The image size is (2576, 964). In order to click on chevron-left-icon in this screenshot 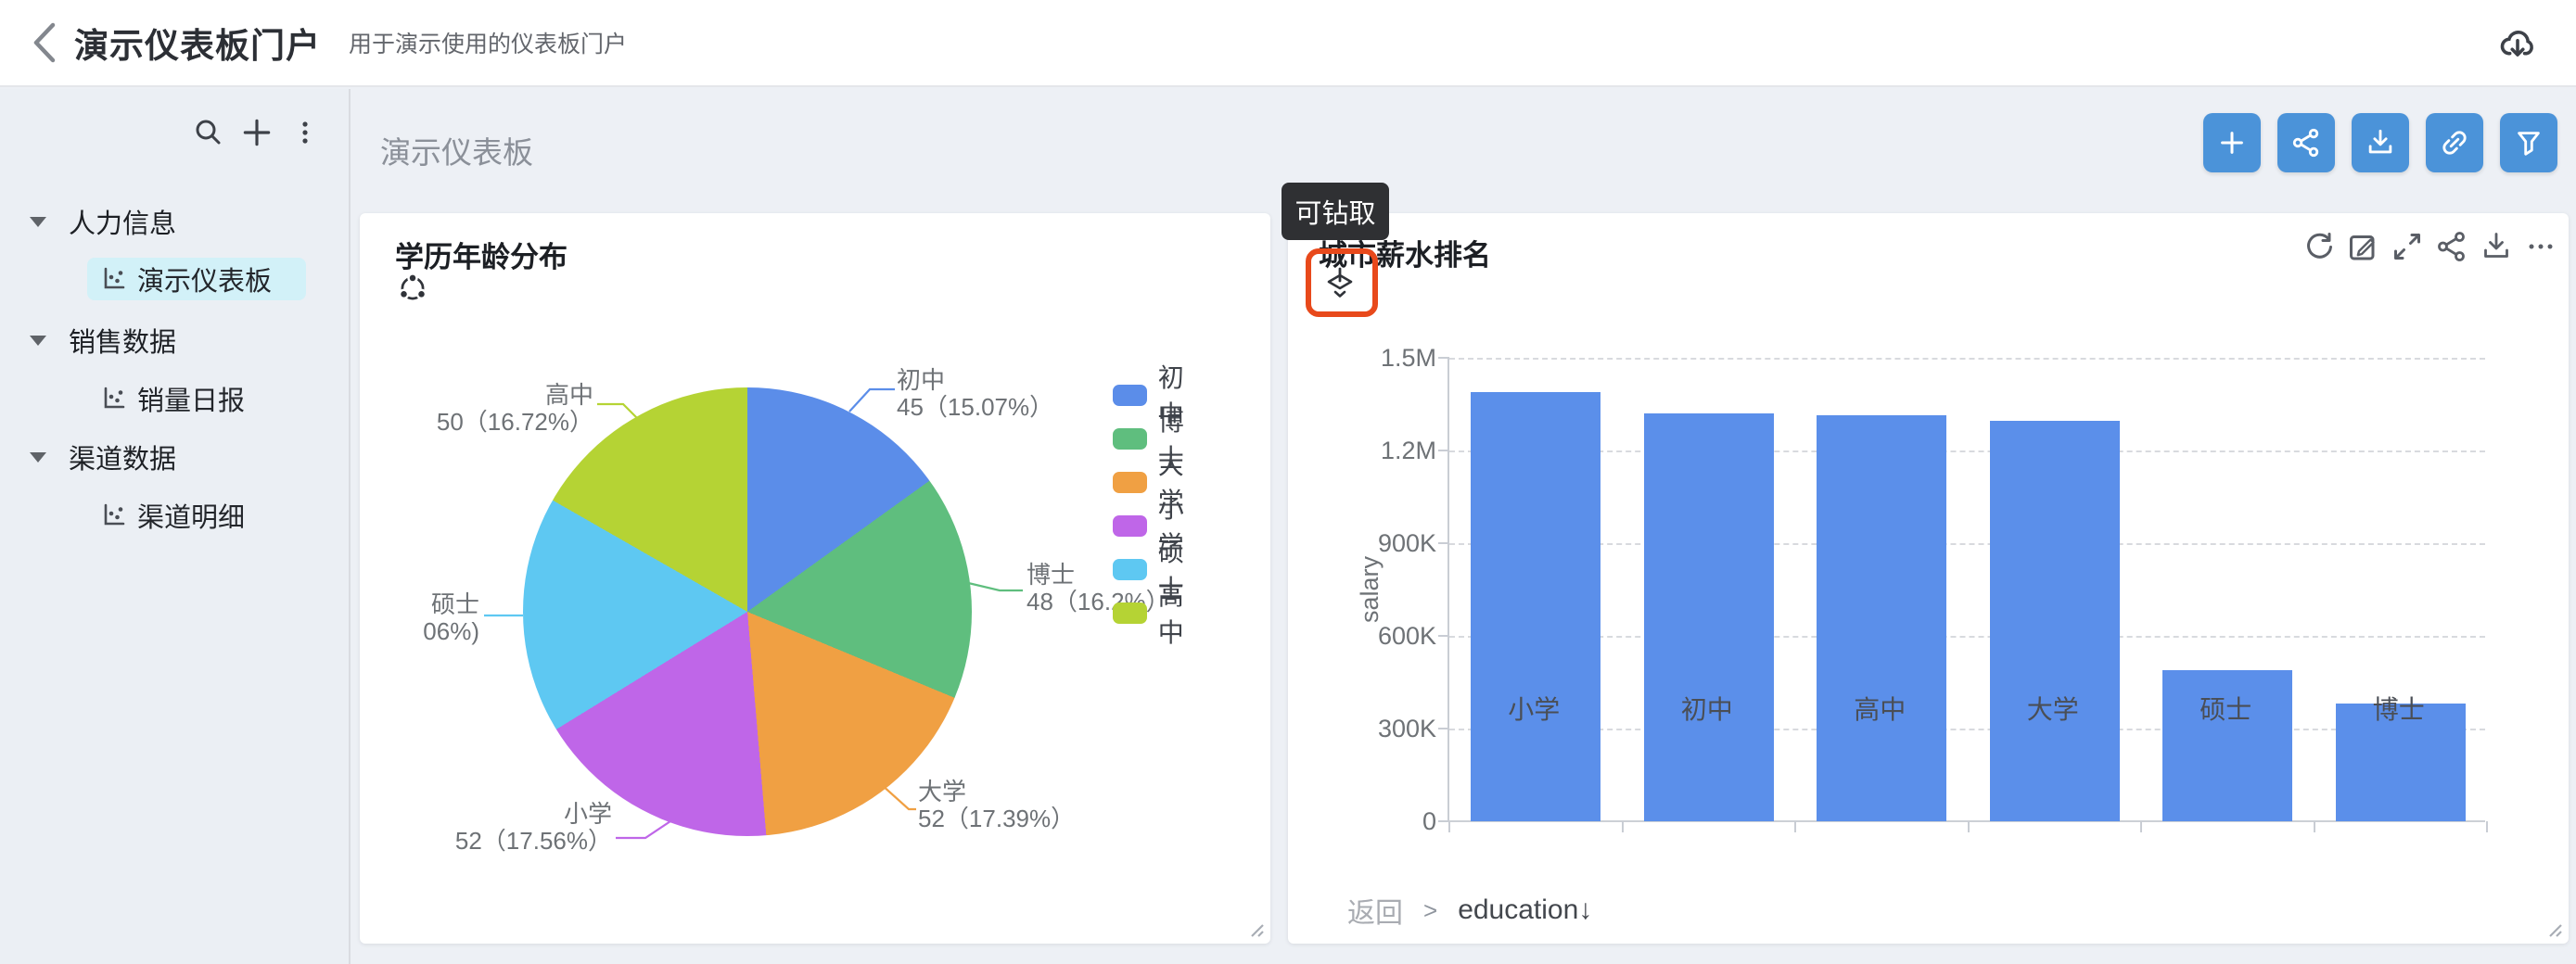, I will do `click(45, 42)`.